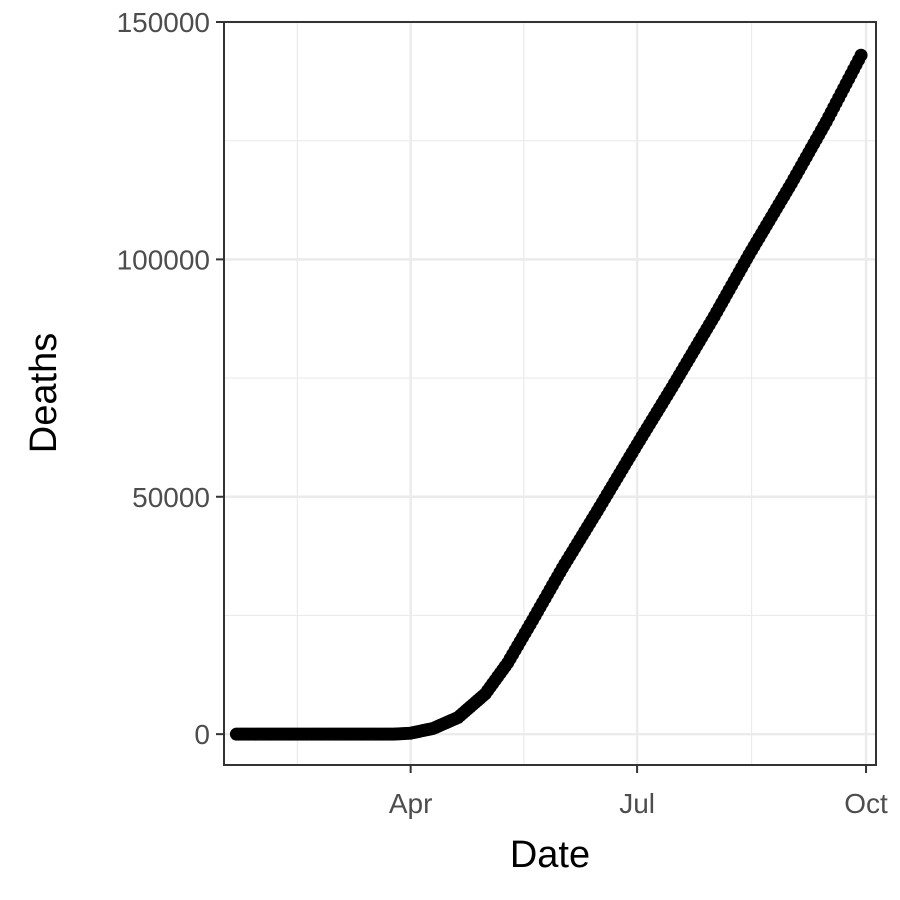  Describe the element at coordinates (44, 393) in the screenshot. I see `y-axis-title: Deaths` at that location.